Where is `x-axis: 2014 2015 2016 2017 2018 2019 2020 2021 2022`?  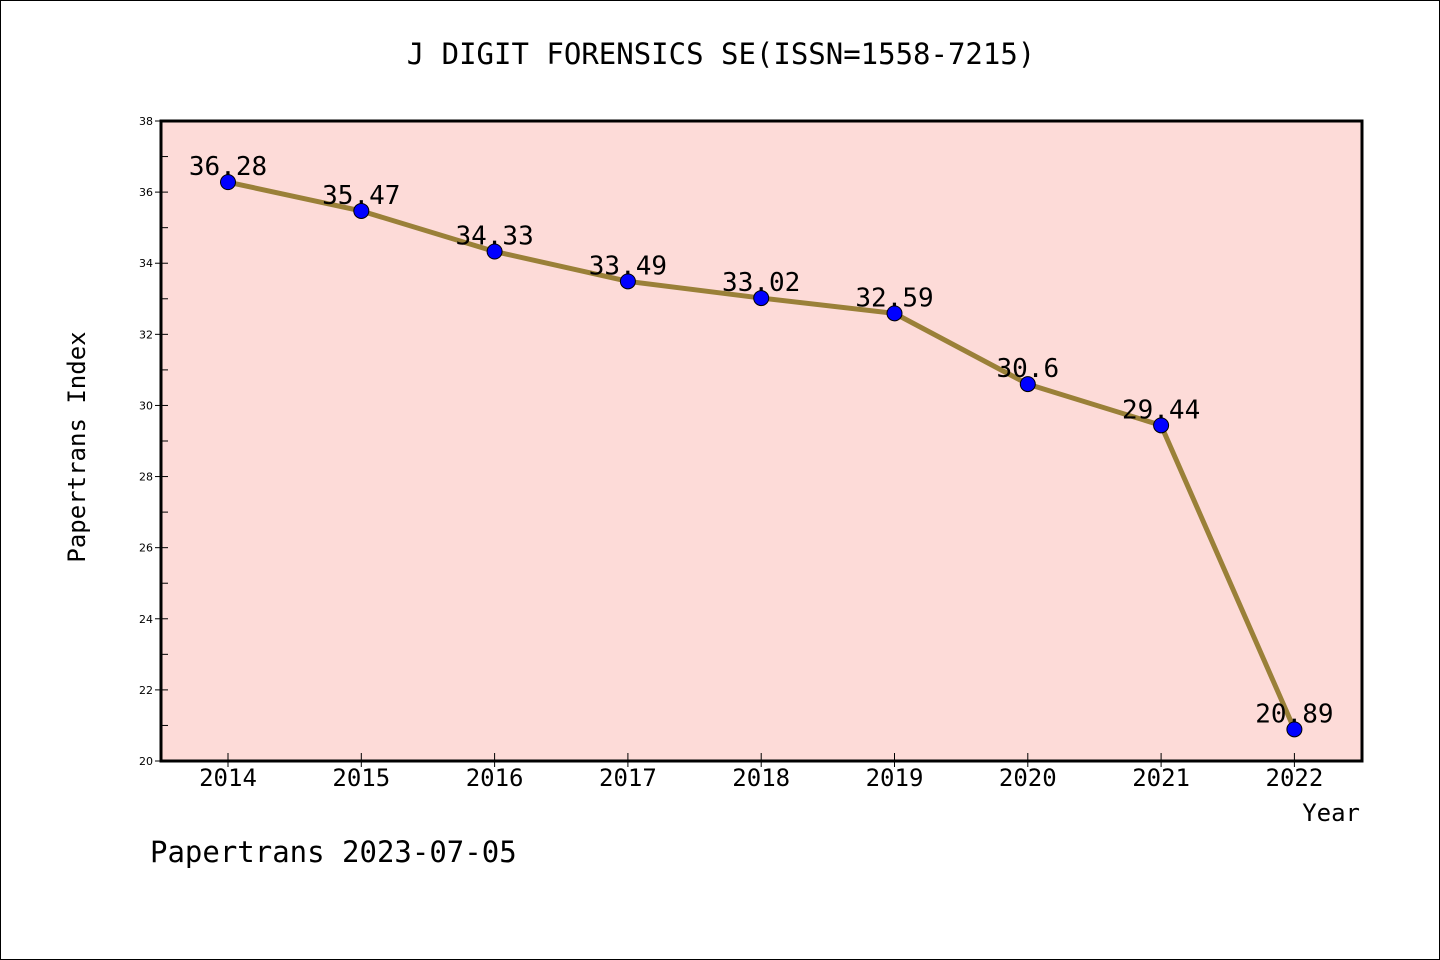
x-axis: 2014 2015 2016 2017 2018 2019 2020 2021 2022 is located at coordinates (761, 772).